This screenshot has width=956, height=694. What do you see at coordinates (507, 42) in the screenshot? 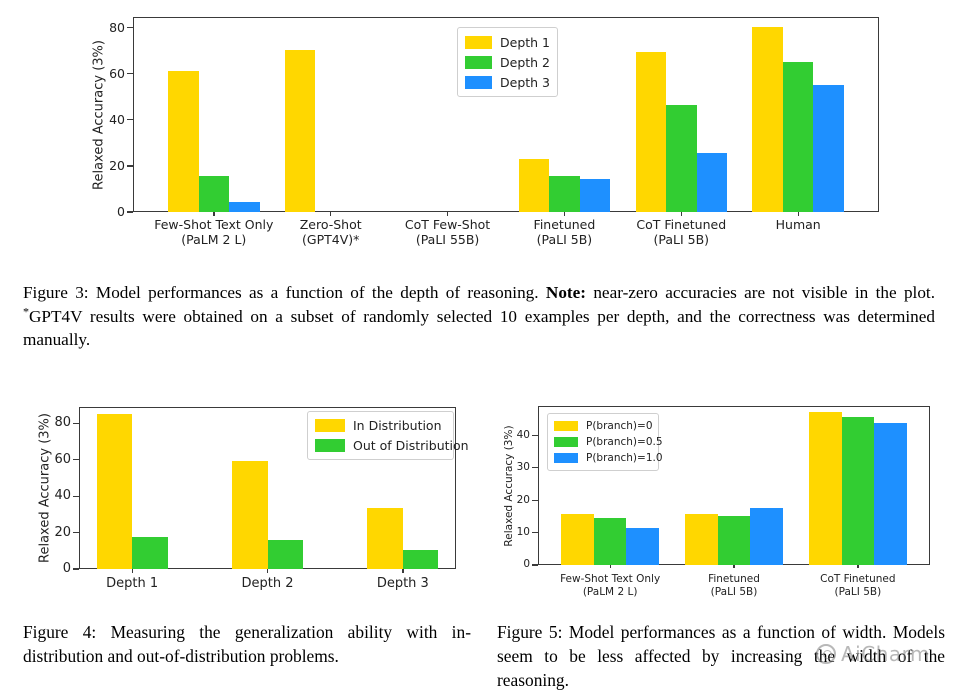
I see `legend-row: Depth 1` at bounding box center [507, 42].